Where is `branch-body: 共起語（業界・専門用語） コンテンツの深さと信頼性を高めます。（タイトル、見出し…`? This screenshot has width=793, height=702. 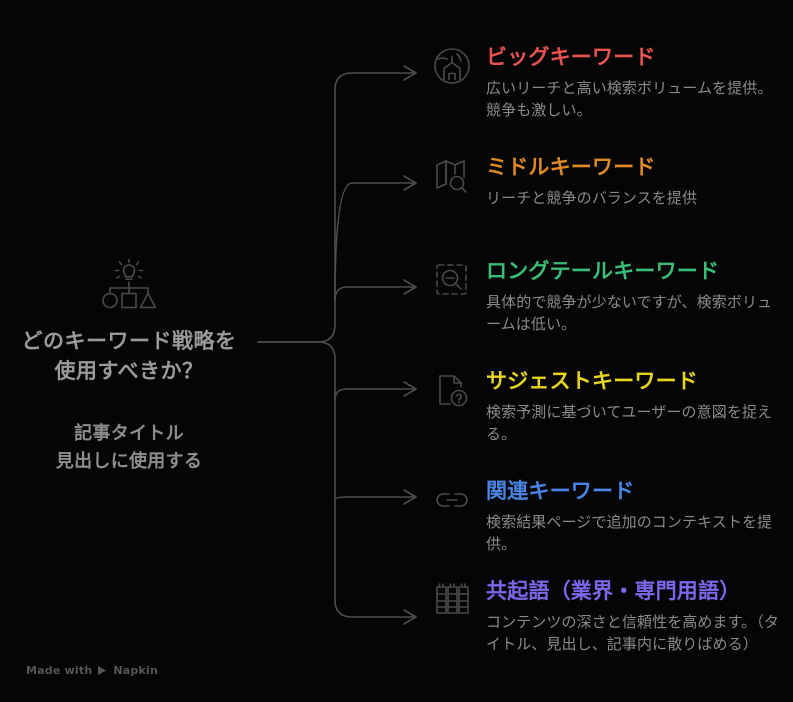
branch-body: 共起語（業界・専門用語） コンテンツの深さと信頼性を高めます。（タイトル、見出し… is located at coordinates (634, 616).